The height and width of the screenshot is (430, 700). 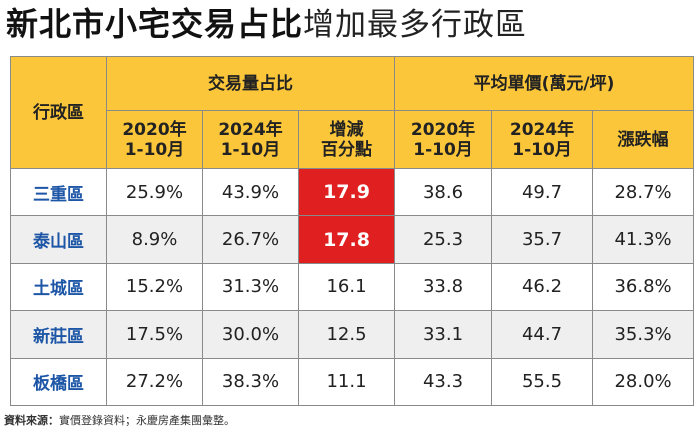 What do you see at coordinates (58, 287) in the screenshot?
I see `district-cell: 土城區` at bounding box center [58, 287].